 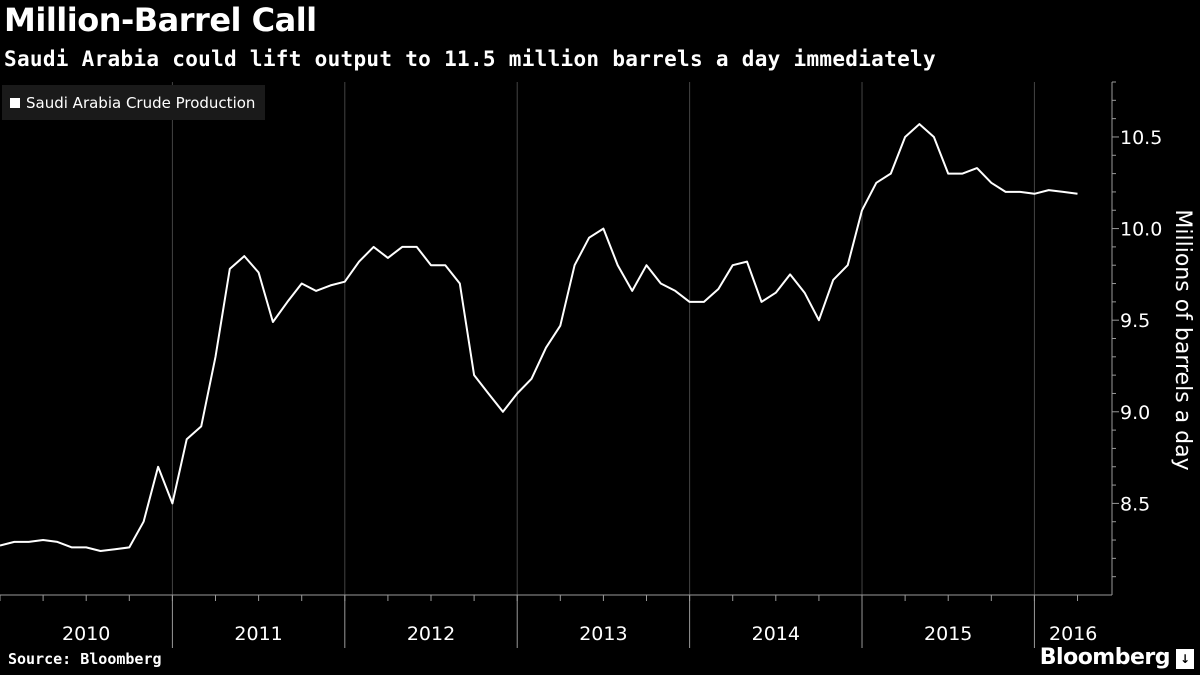 I want to click on x-axis-ticks: 2010 2011 2012 2013 2014 2015 2016, so click(x=548, y=620).